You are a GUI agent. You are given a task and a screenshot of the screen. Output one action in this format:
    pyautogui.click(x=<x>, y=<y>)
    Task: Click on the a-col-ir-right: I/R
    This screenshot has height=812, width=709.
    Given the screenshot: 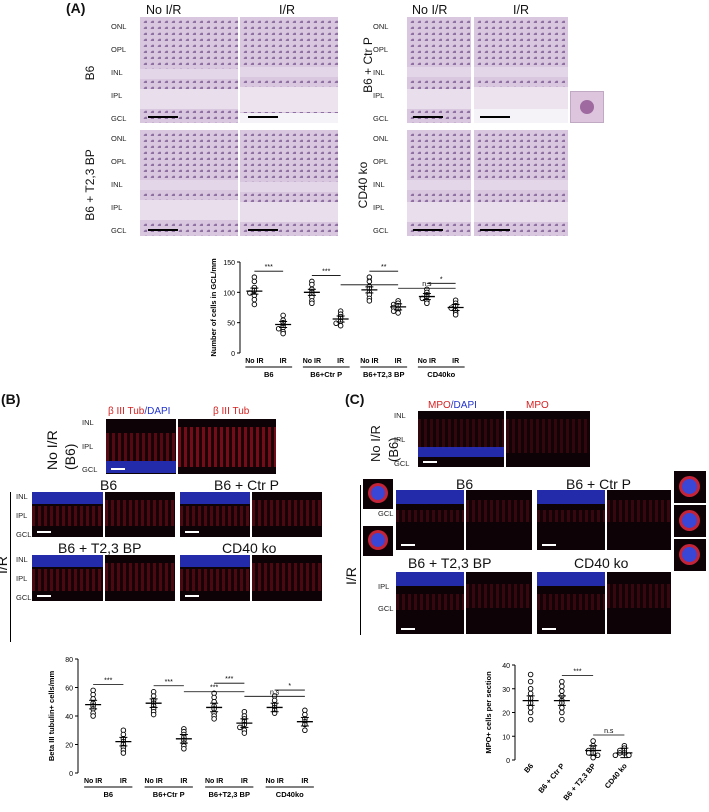 What is the action you would take?
    pyautogui.click(x=521, y=10)
    